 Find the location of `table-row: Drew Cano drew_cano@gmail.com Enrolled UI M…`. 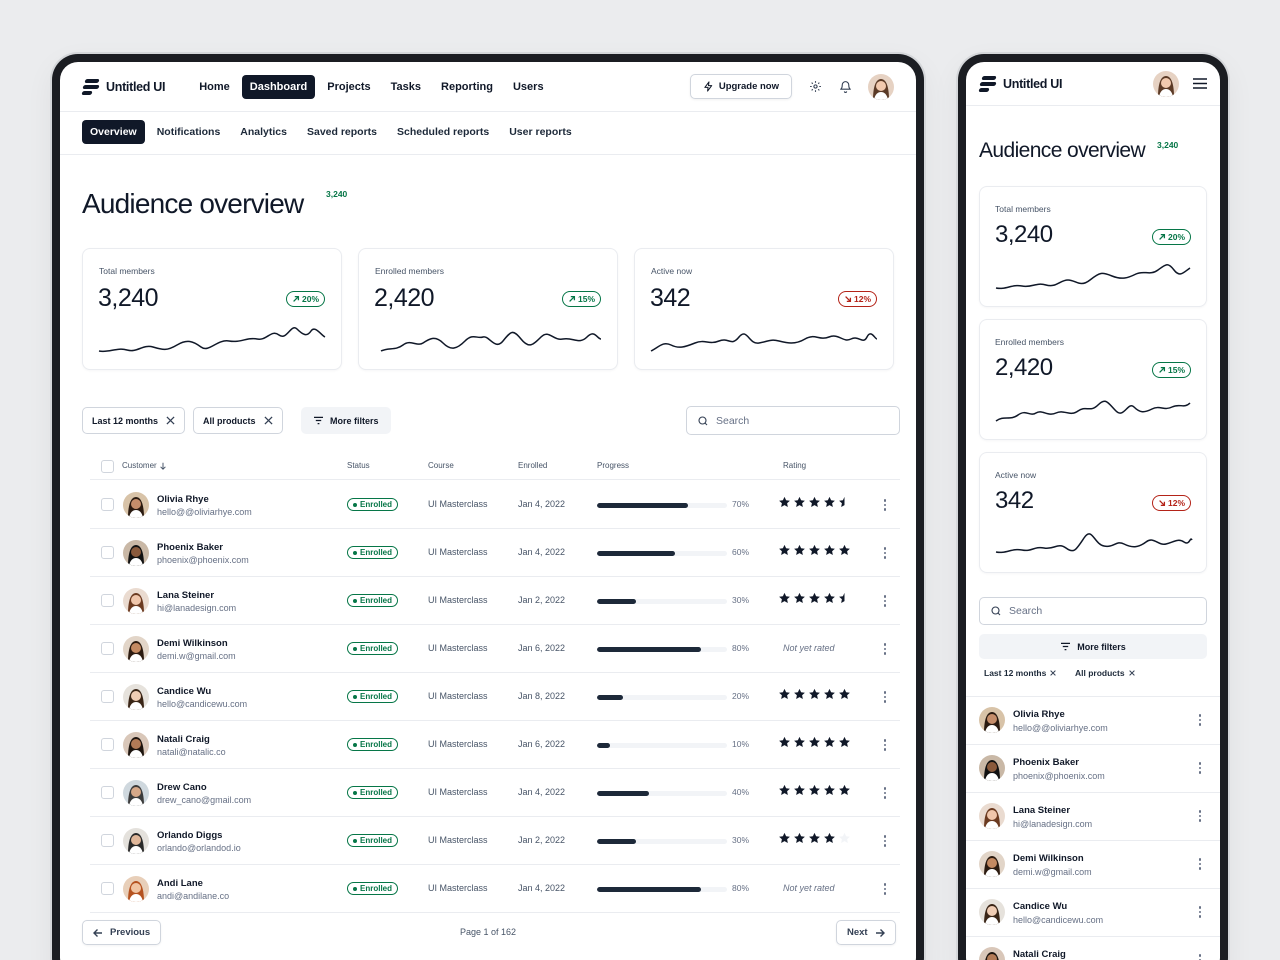

table-row: Drew Cano drew_cano@gmail.com Enrolled UI M… is located at coordinates (495, 793).